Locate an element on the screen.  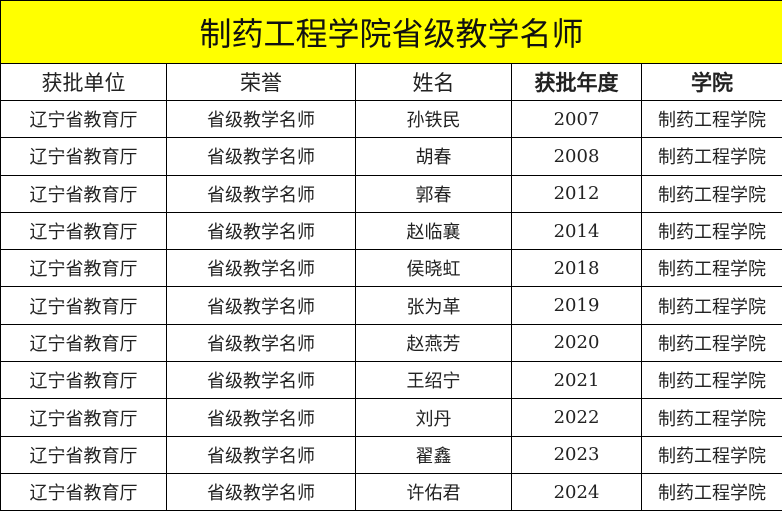
table-row: 辽宁省教育厅 省级教学名师 侯晓虹 2018 制药工程学院 is located at coordinates (391, 268).